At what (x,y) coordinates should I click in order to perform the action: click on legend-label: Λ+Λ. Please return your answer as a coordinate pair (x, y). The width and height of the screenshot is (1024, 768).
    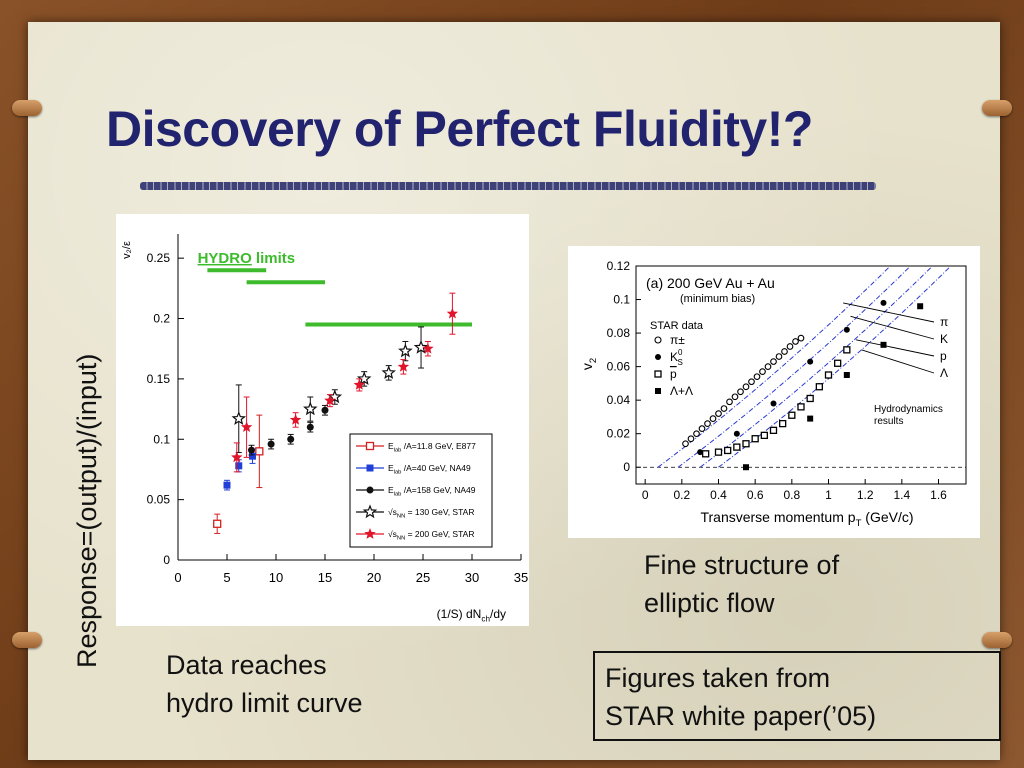
    Looking at the image, I should click on (681, 391).